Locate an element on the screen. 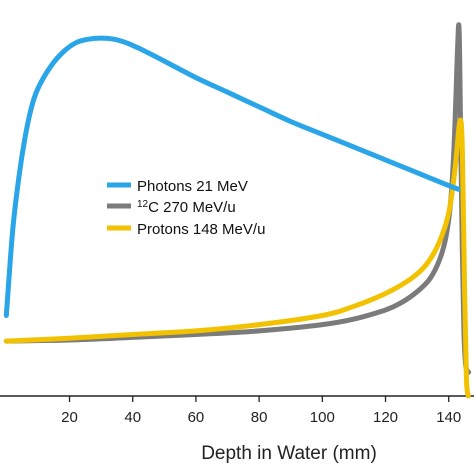 The image size is (474, 474). x-tick-label: 60 is located at coordinates (196, 417).